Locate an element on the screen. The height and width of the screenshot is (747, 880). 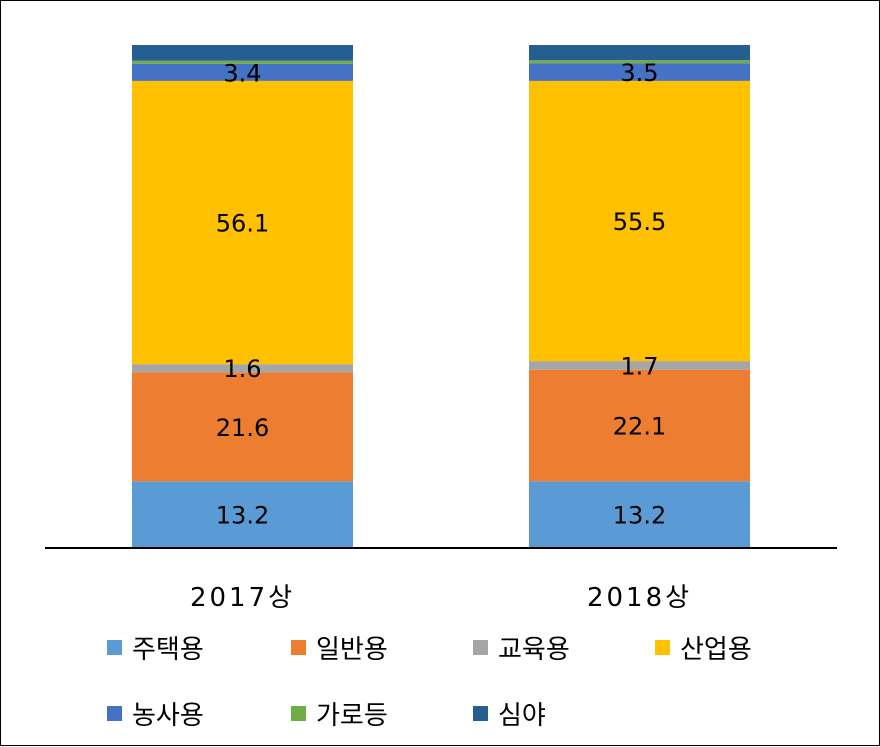
value-label-series-3-1: 55.5 is located at coordinates (639, 222).